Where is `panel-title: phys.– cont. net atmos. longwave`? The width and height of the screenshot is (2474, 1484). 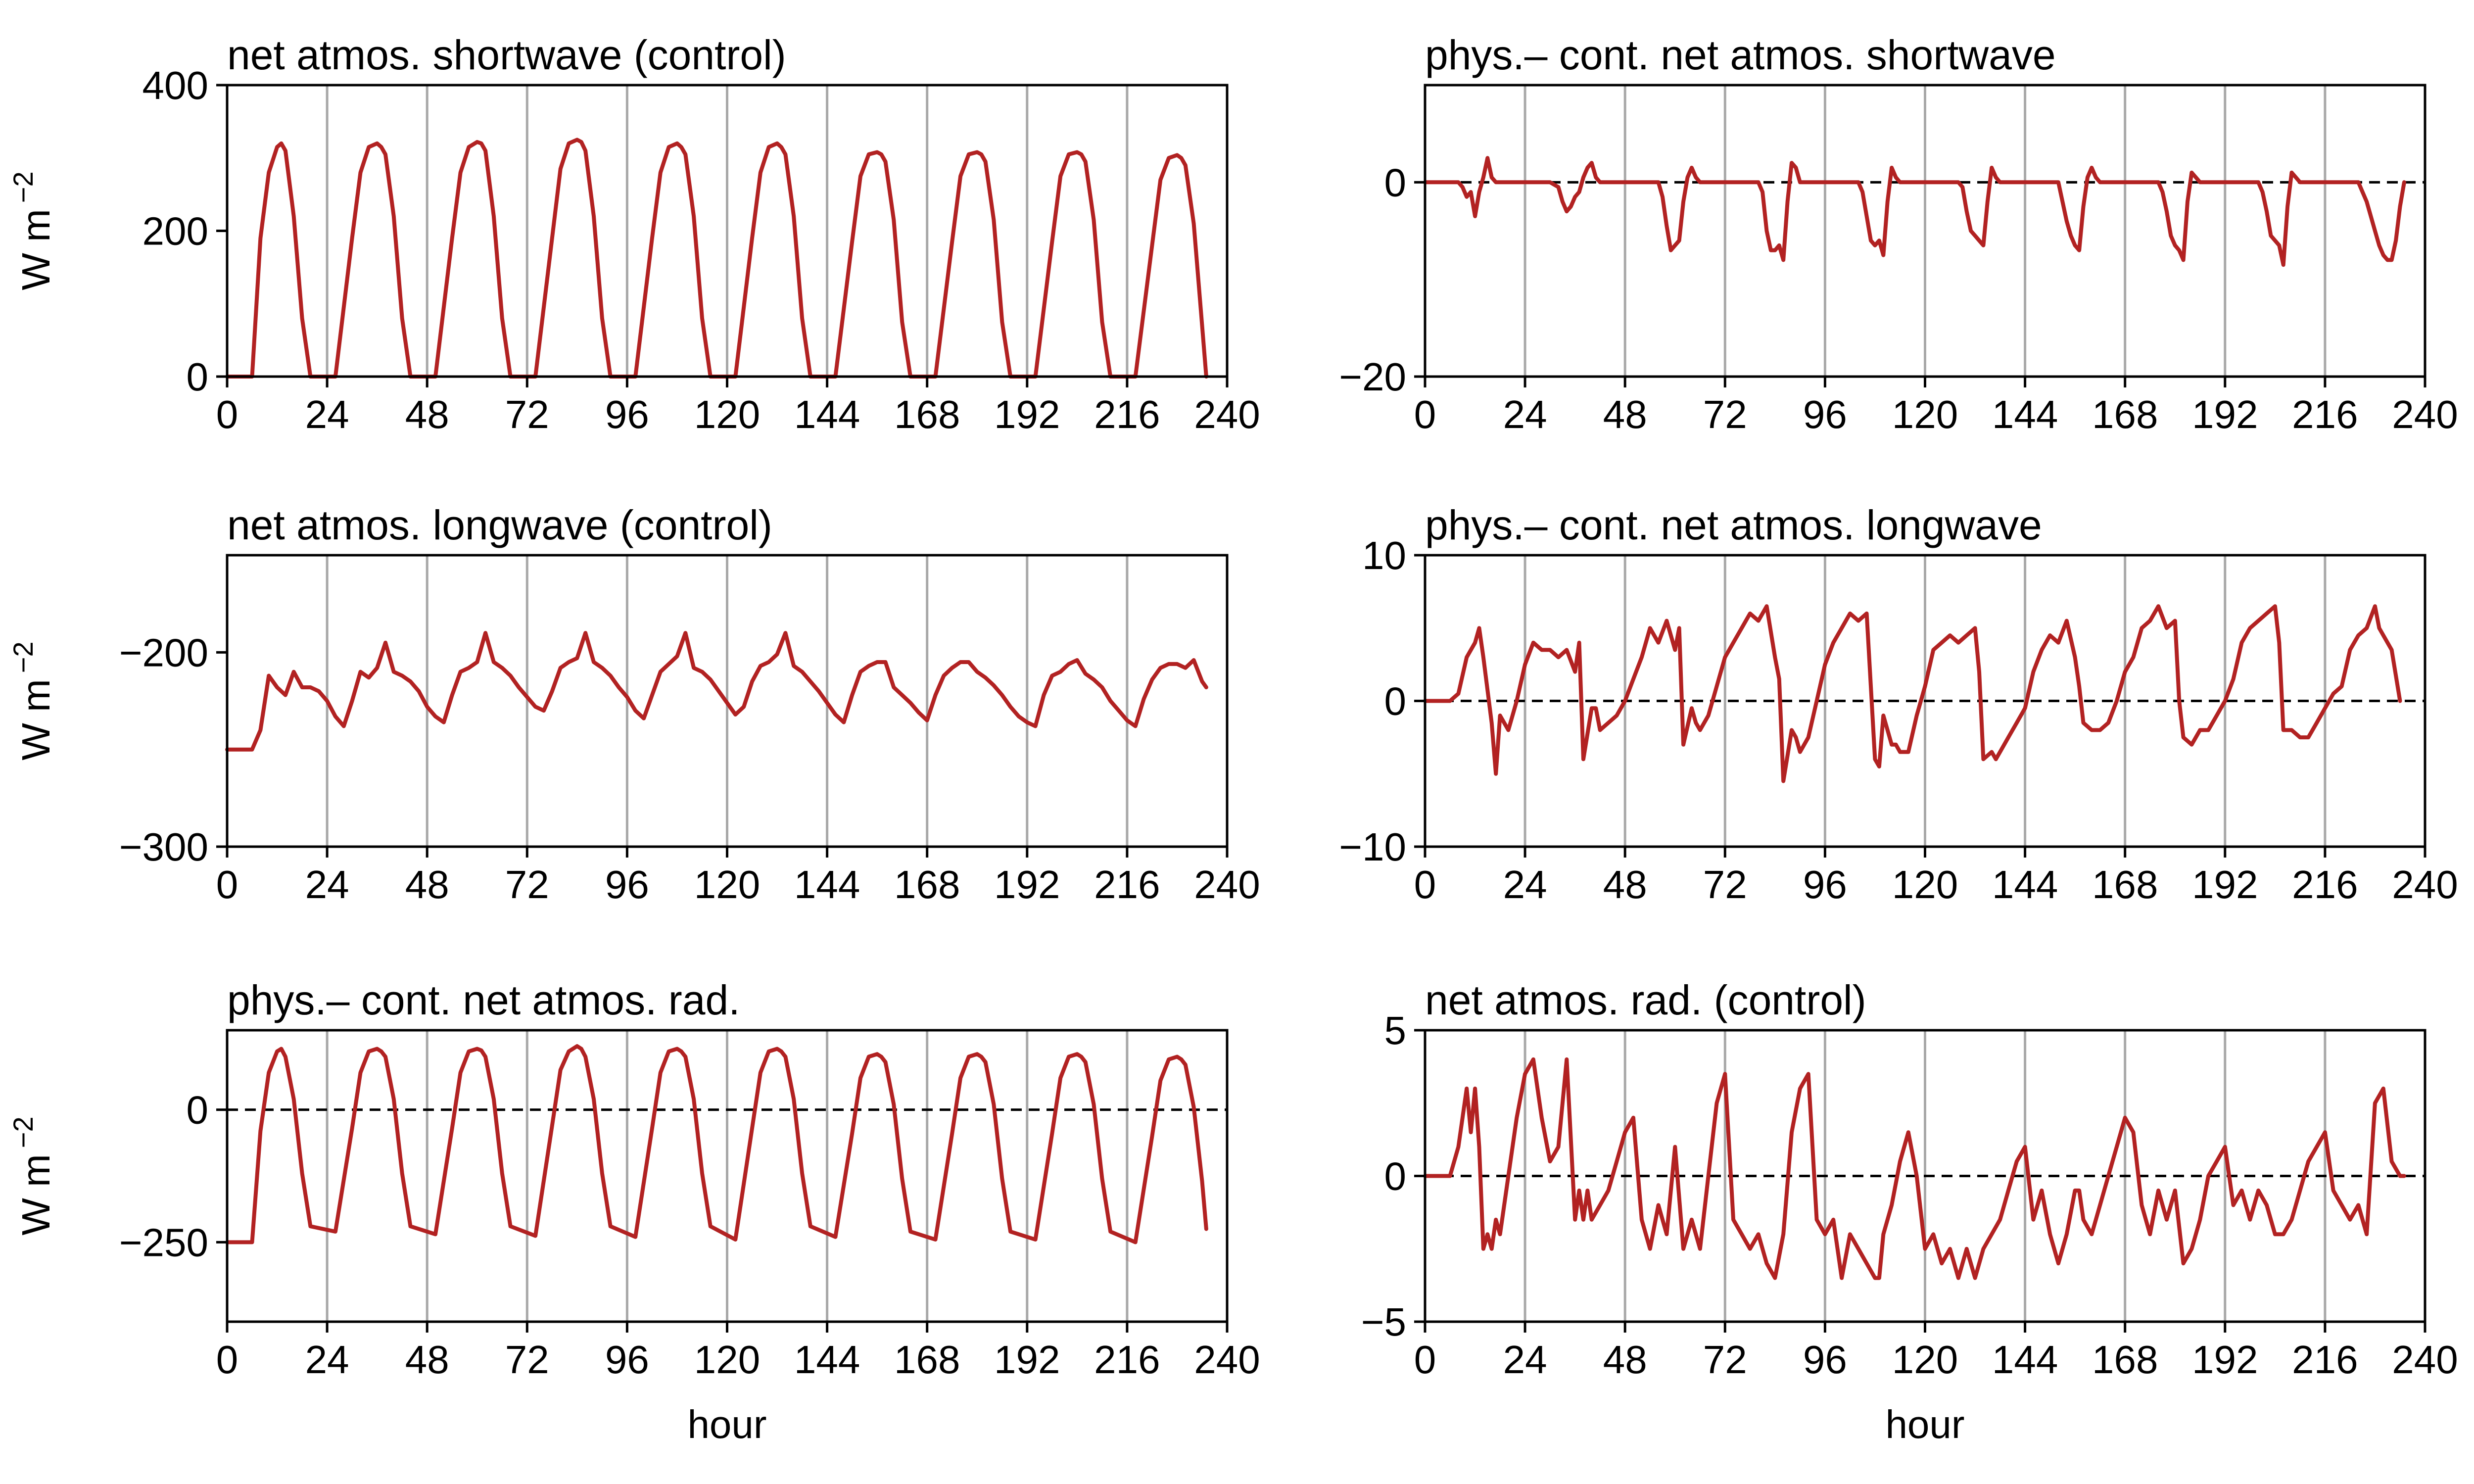
panel-title: phys.– cont. net atmos. longwave is located at coordinates (1734, 525).